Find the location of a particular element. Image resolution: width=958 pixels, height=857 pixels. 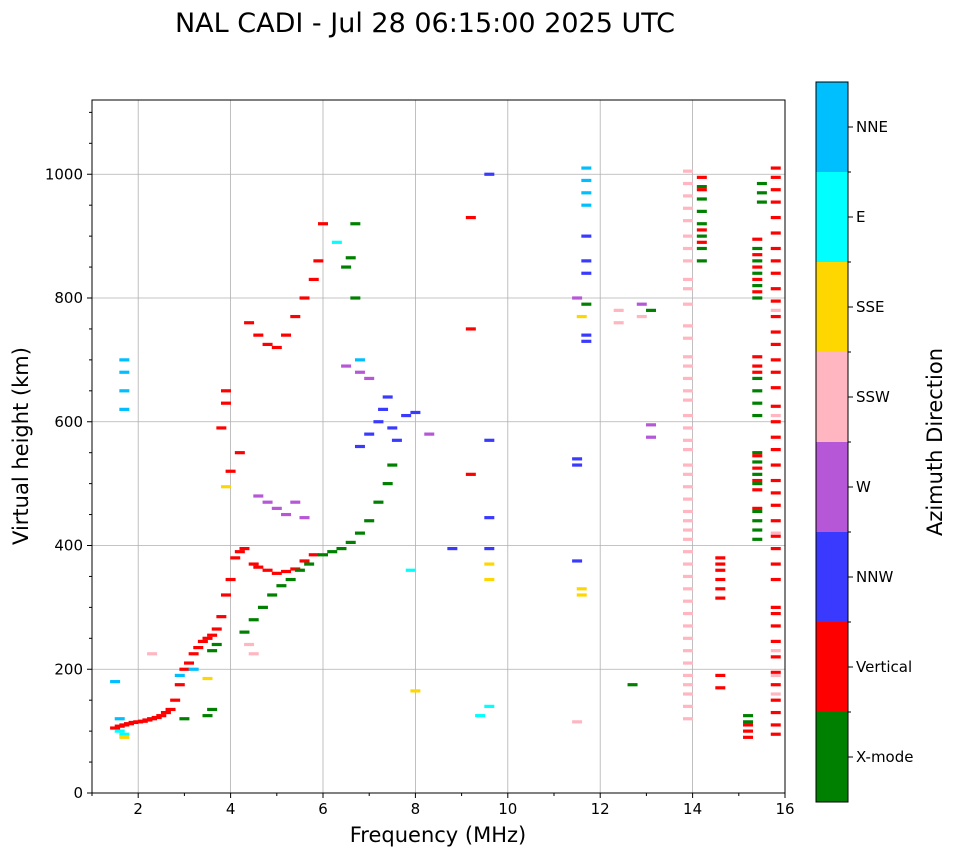

x-tick-label: 8 is located at coordinates (416, 809).